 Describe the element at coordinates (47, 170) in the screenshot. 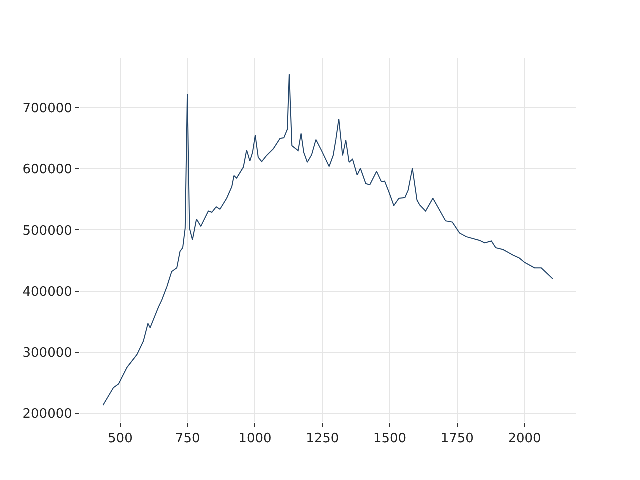

I see `y-tick-label: 600000` at that location.